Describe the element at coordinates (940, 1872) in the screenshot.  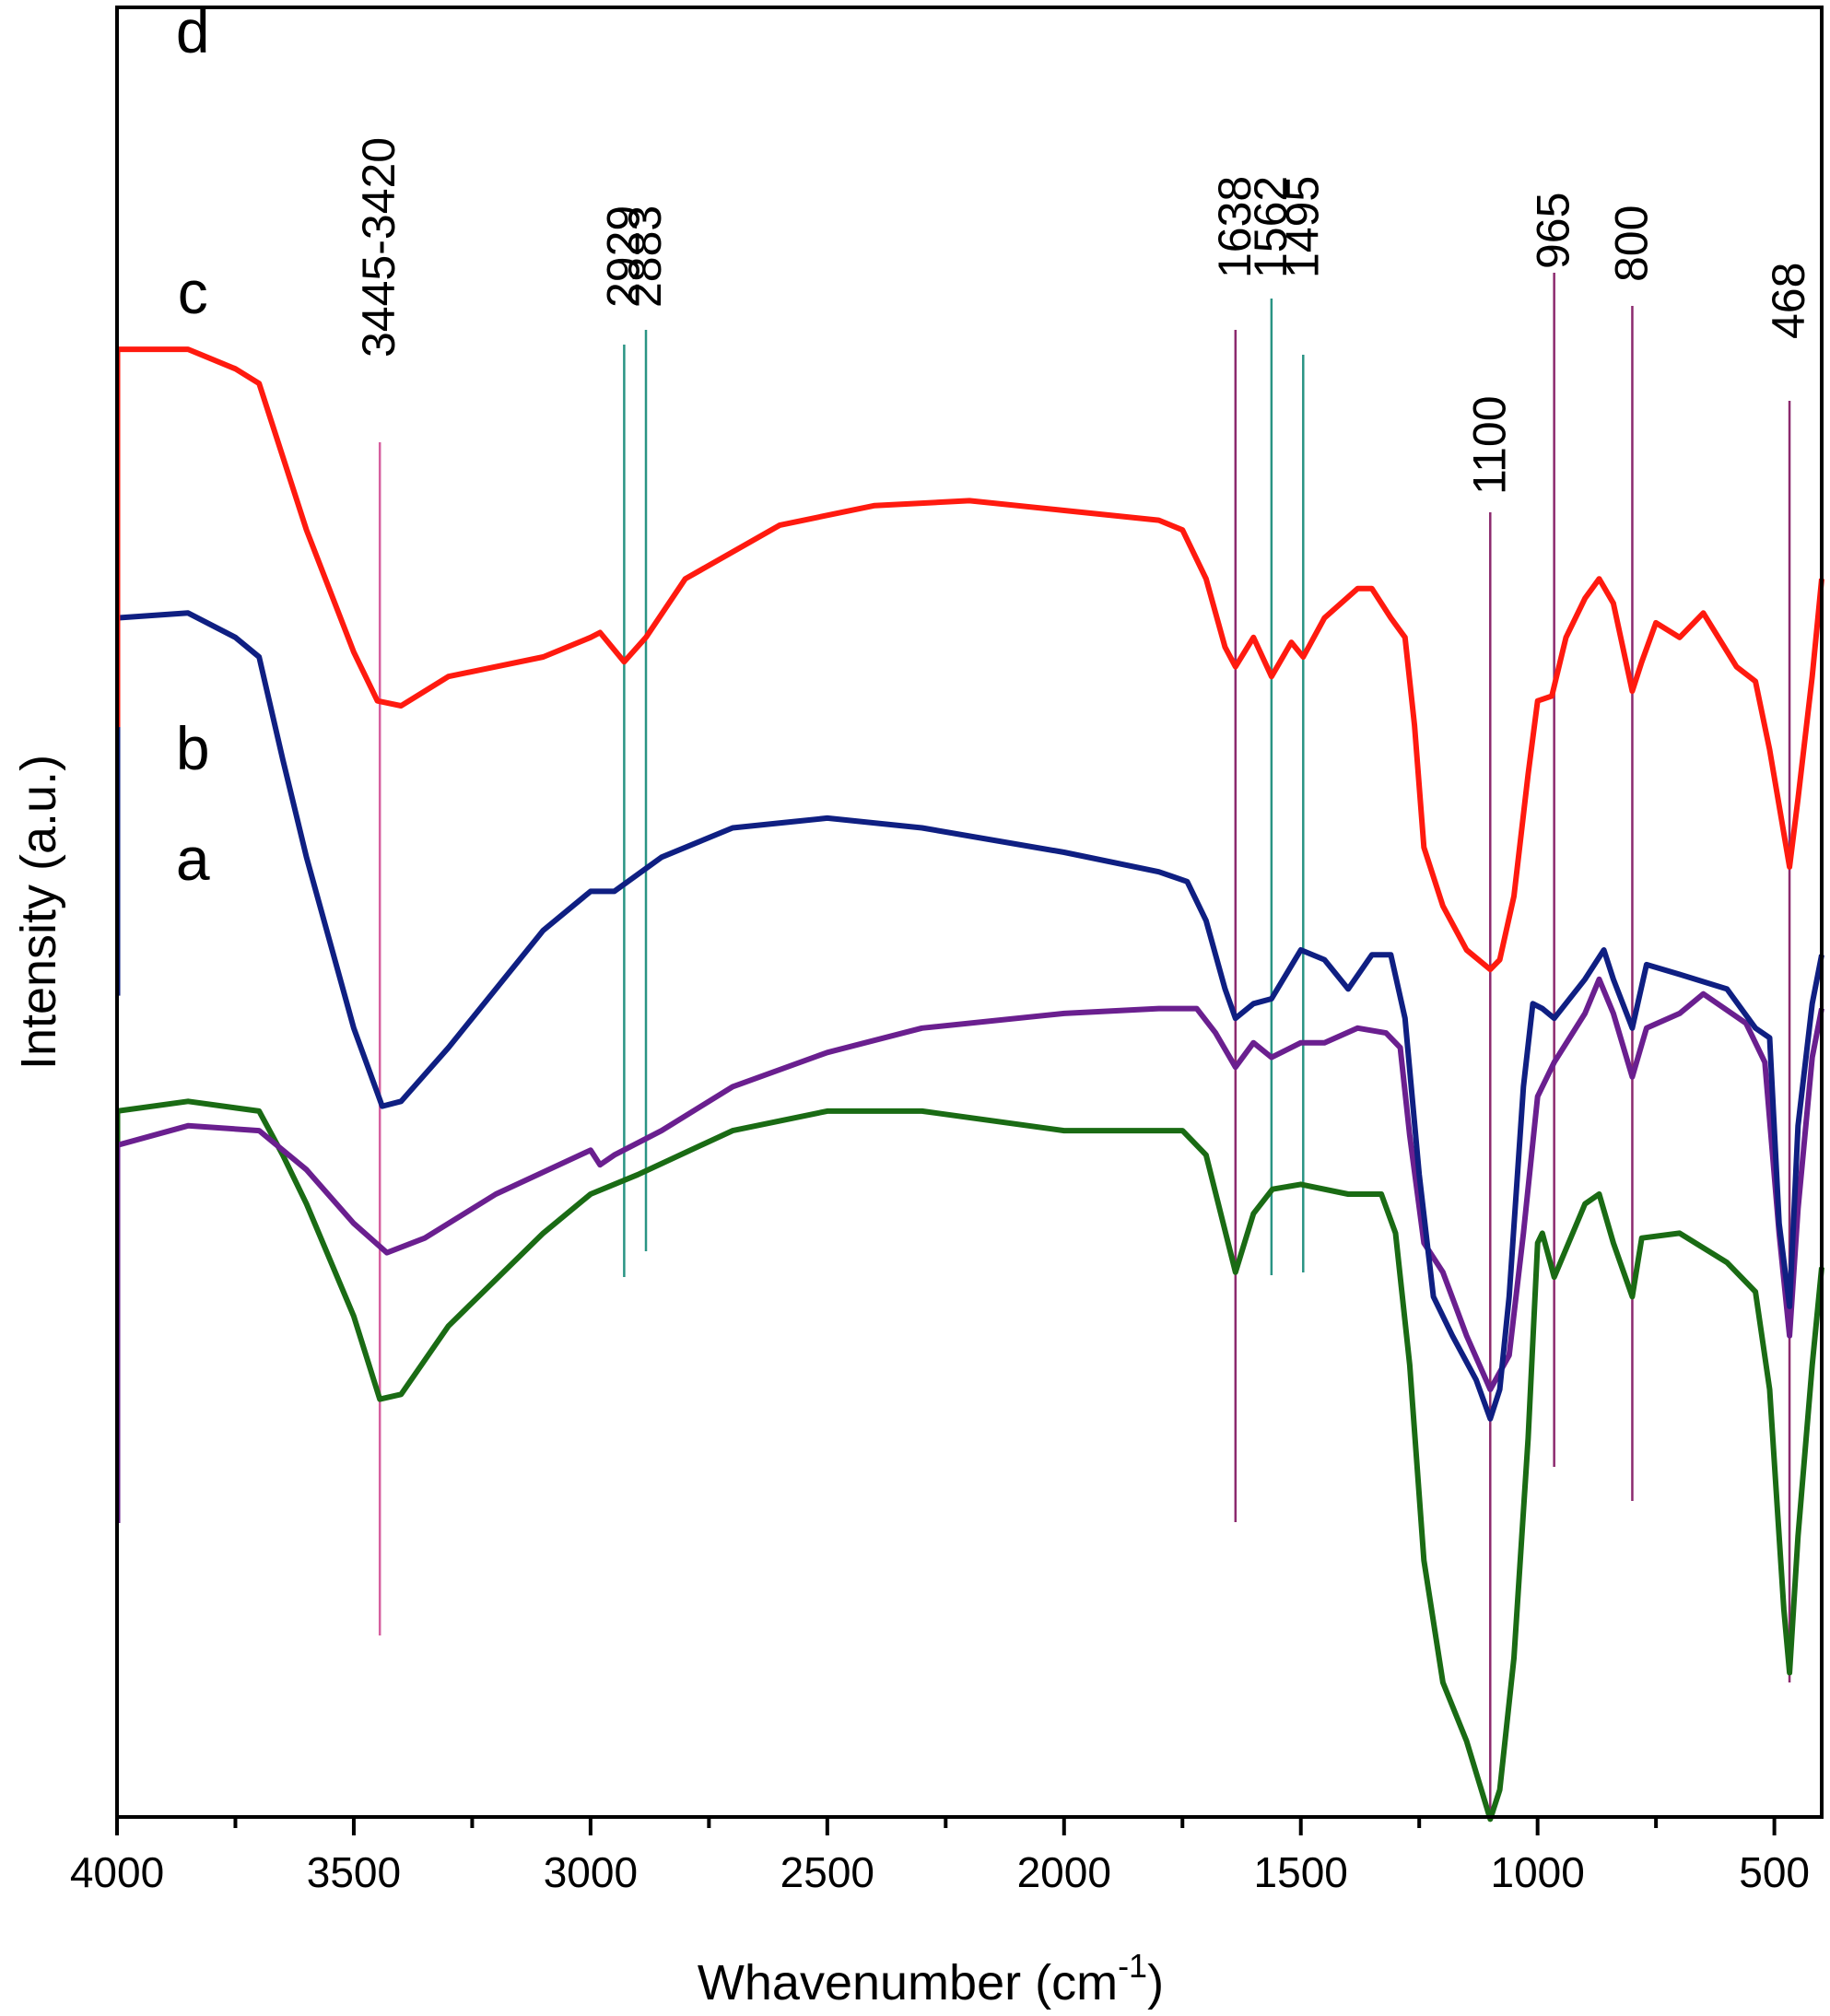
I see `x-tick-labels: 4000 3500 3000 2500 2000 1500 1000 500` at that location.